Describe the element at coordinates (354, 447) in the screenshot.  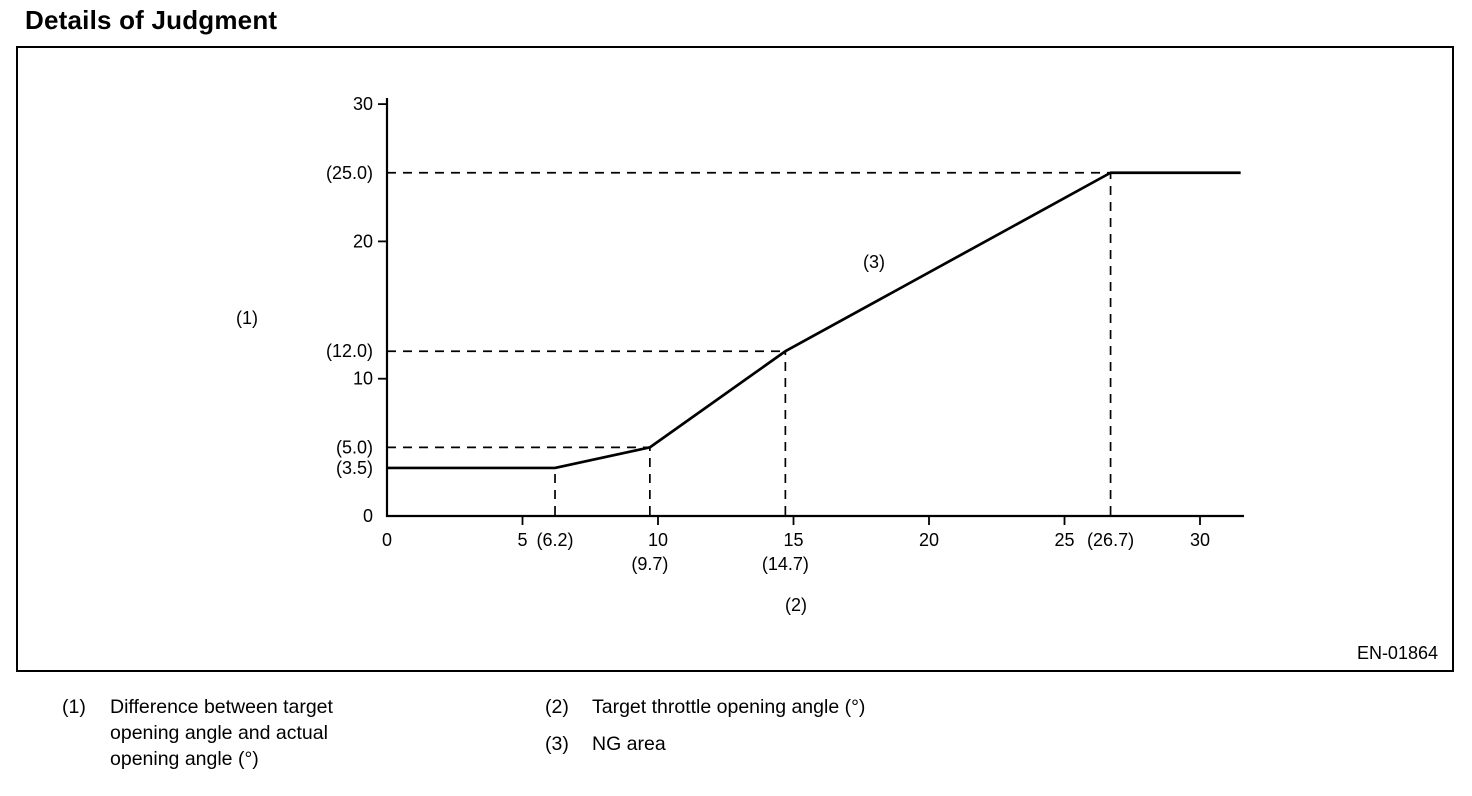
I see `y-threshold-label: (5.0)` at that location.